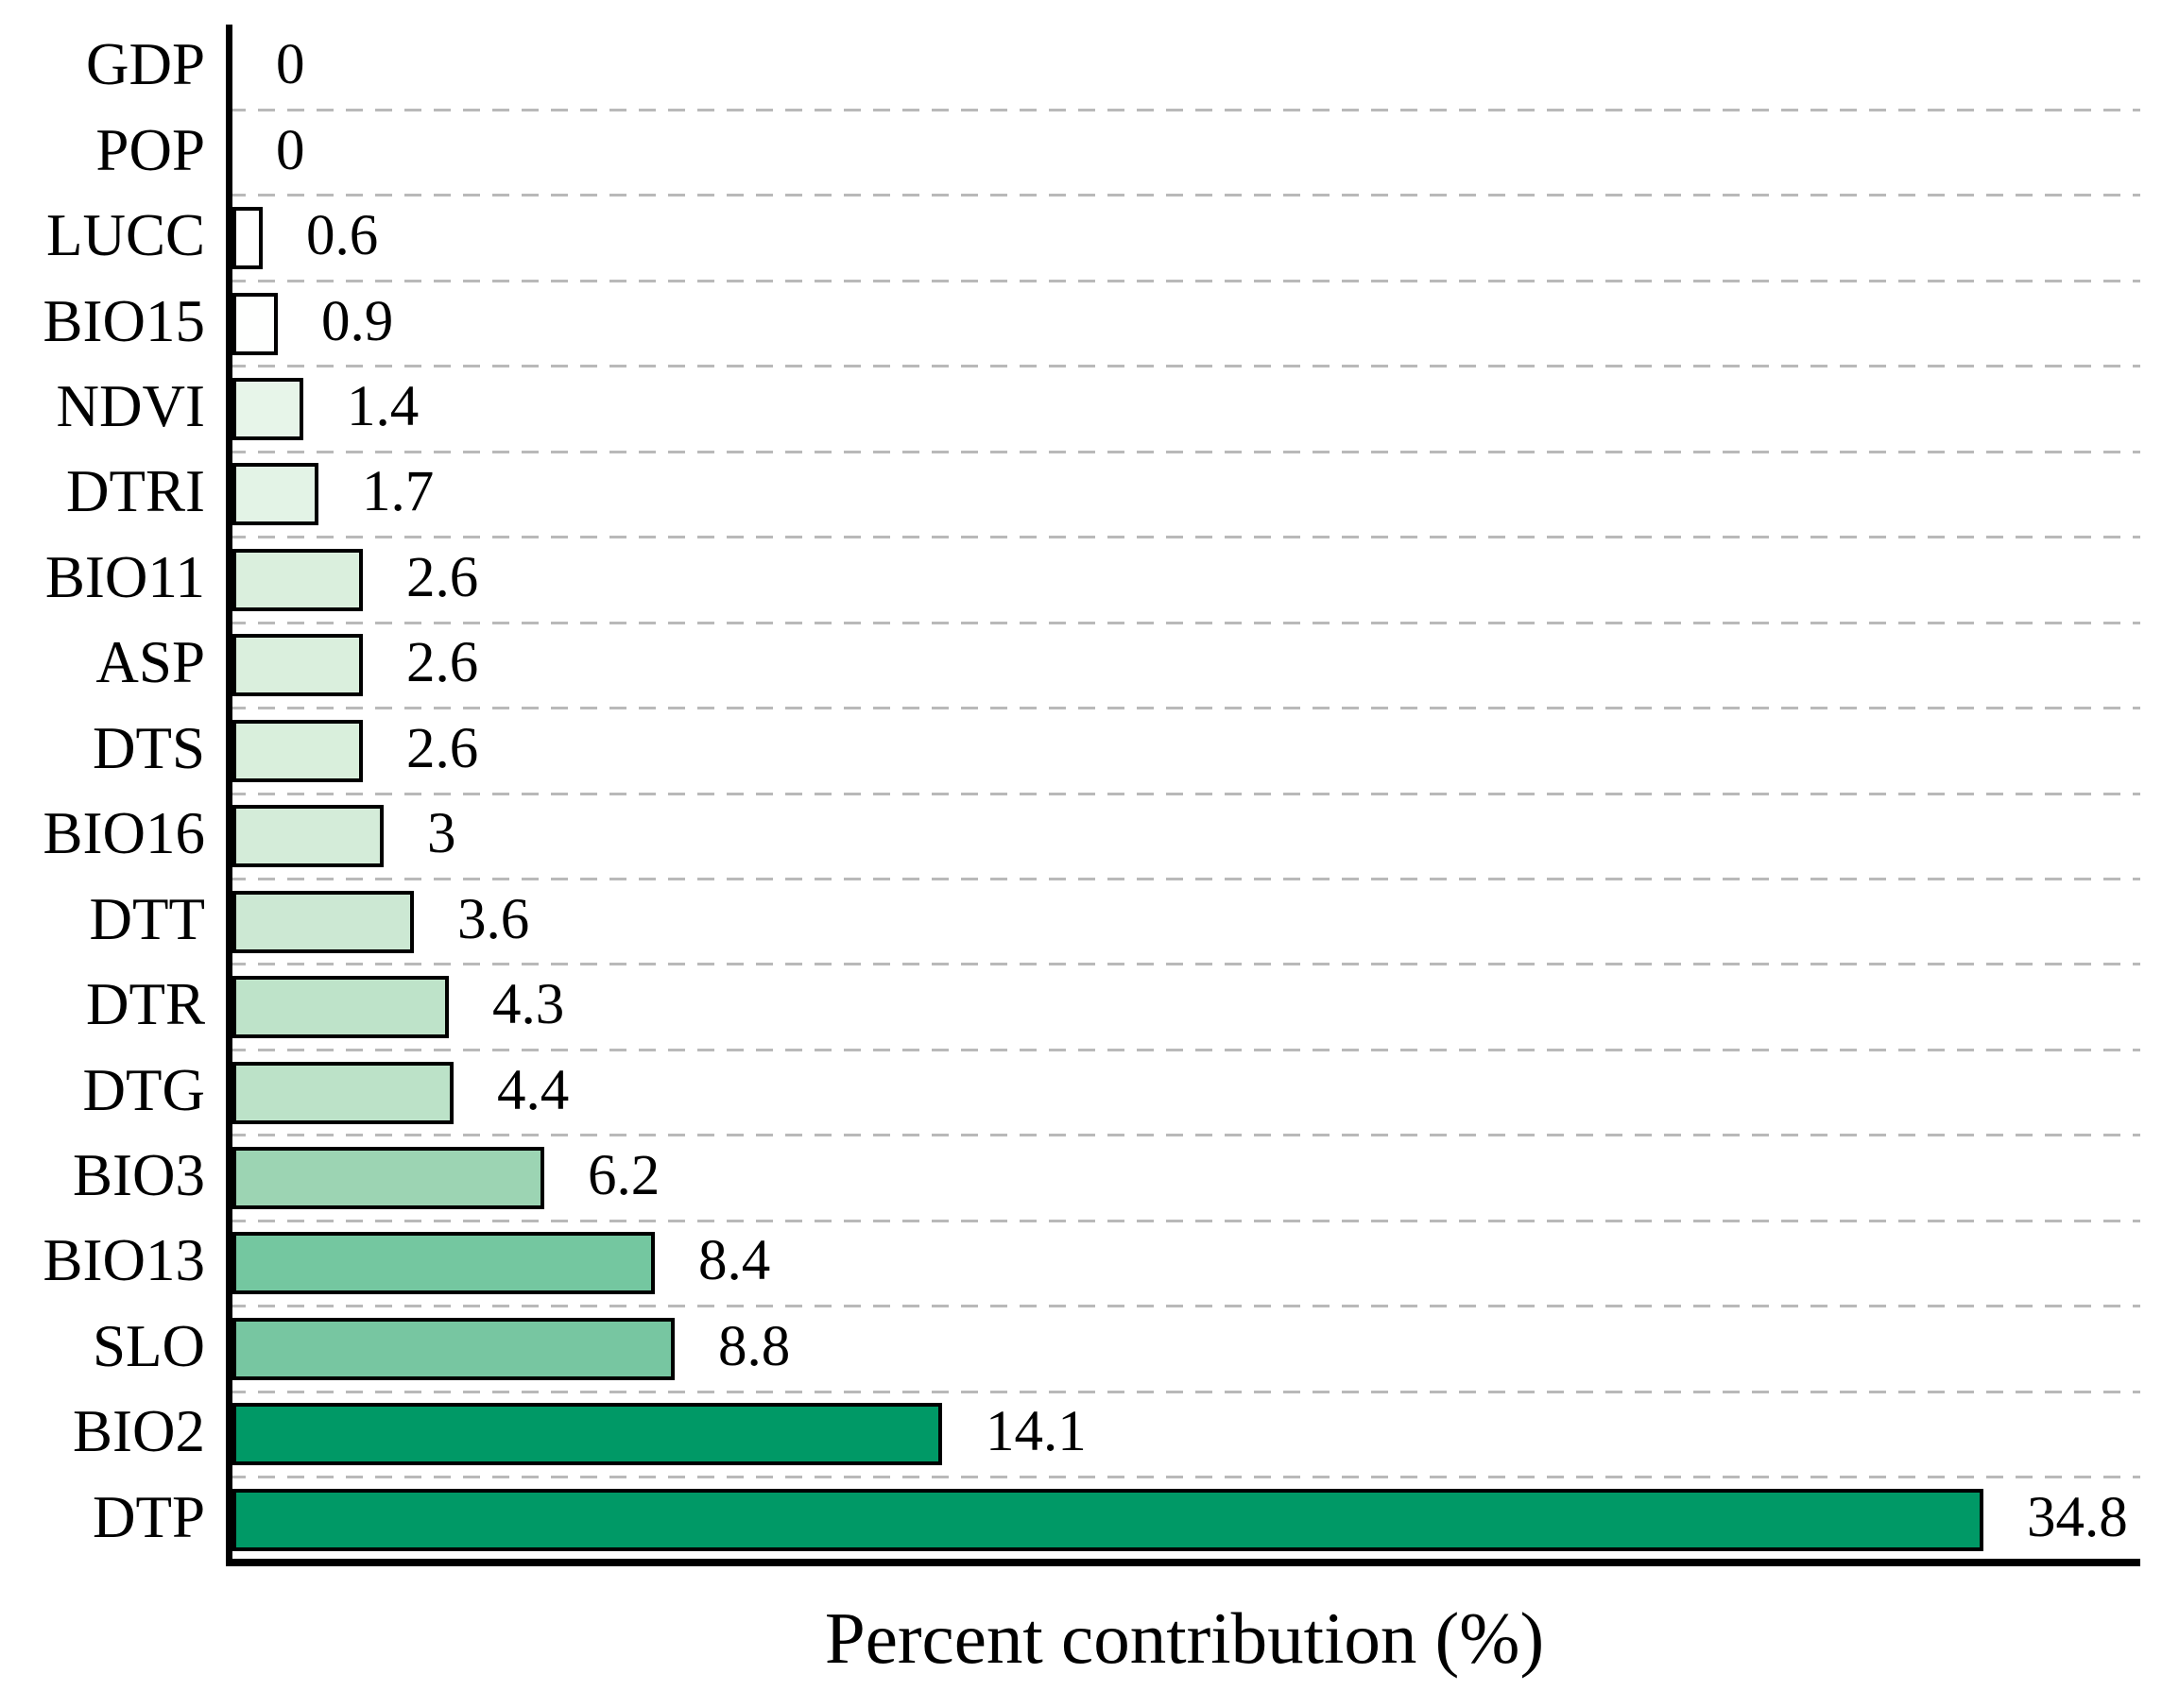  I want to click on value-label: 0.6, so click(342, 236).